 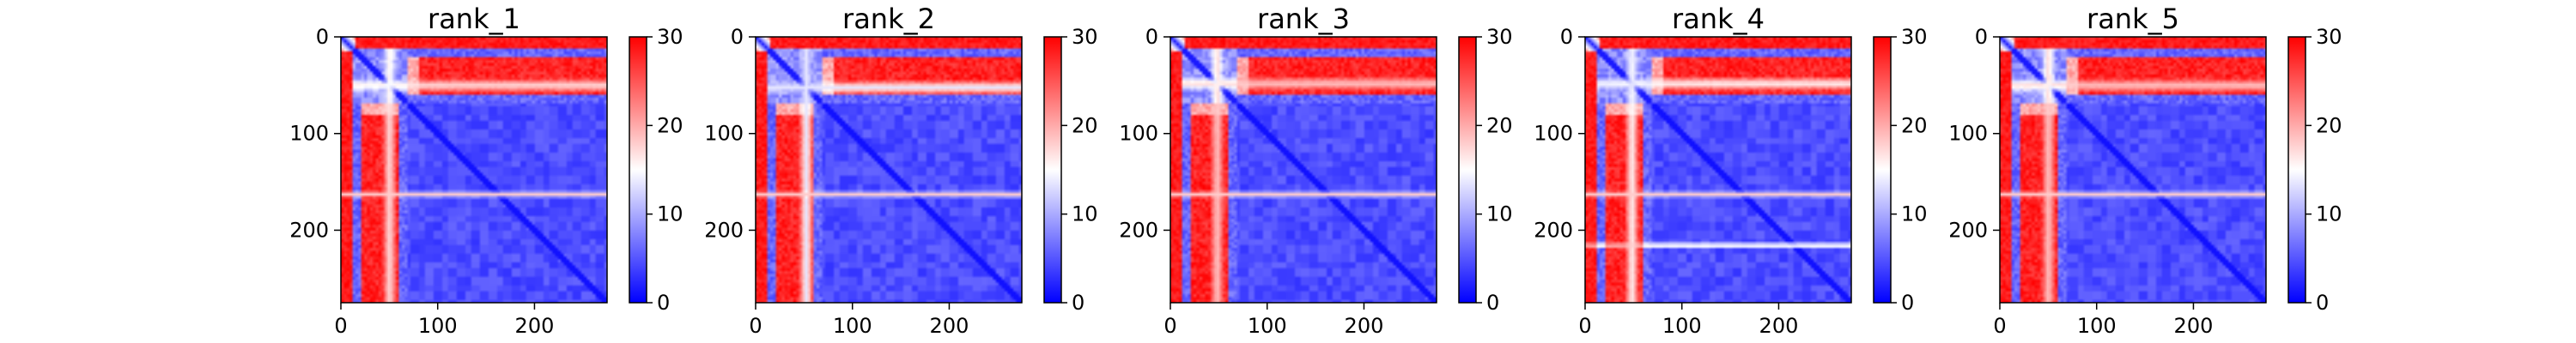 I want to click on panel-title: rank_5, so click(x=2133, y=19).